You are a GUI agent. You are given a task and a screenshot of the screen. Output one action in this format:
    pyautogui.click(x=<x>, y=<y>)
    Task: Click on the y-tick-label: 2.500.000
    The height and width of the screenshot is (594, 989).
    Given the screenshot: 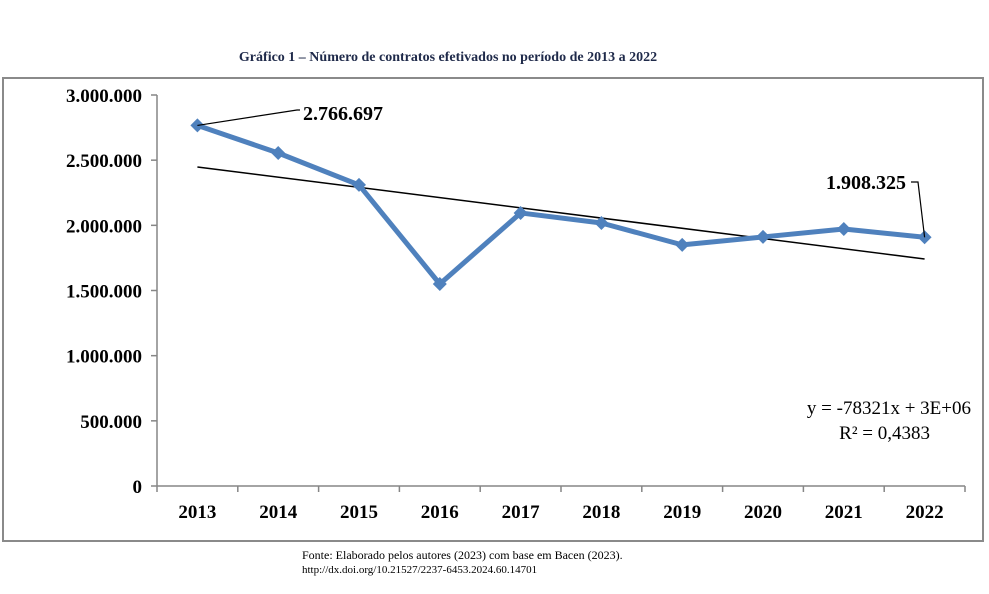 What is the action you would take?
    pyautogui.click(x=104, y=161)
    